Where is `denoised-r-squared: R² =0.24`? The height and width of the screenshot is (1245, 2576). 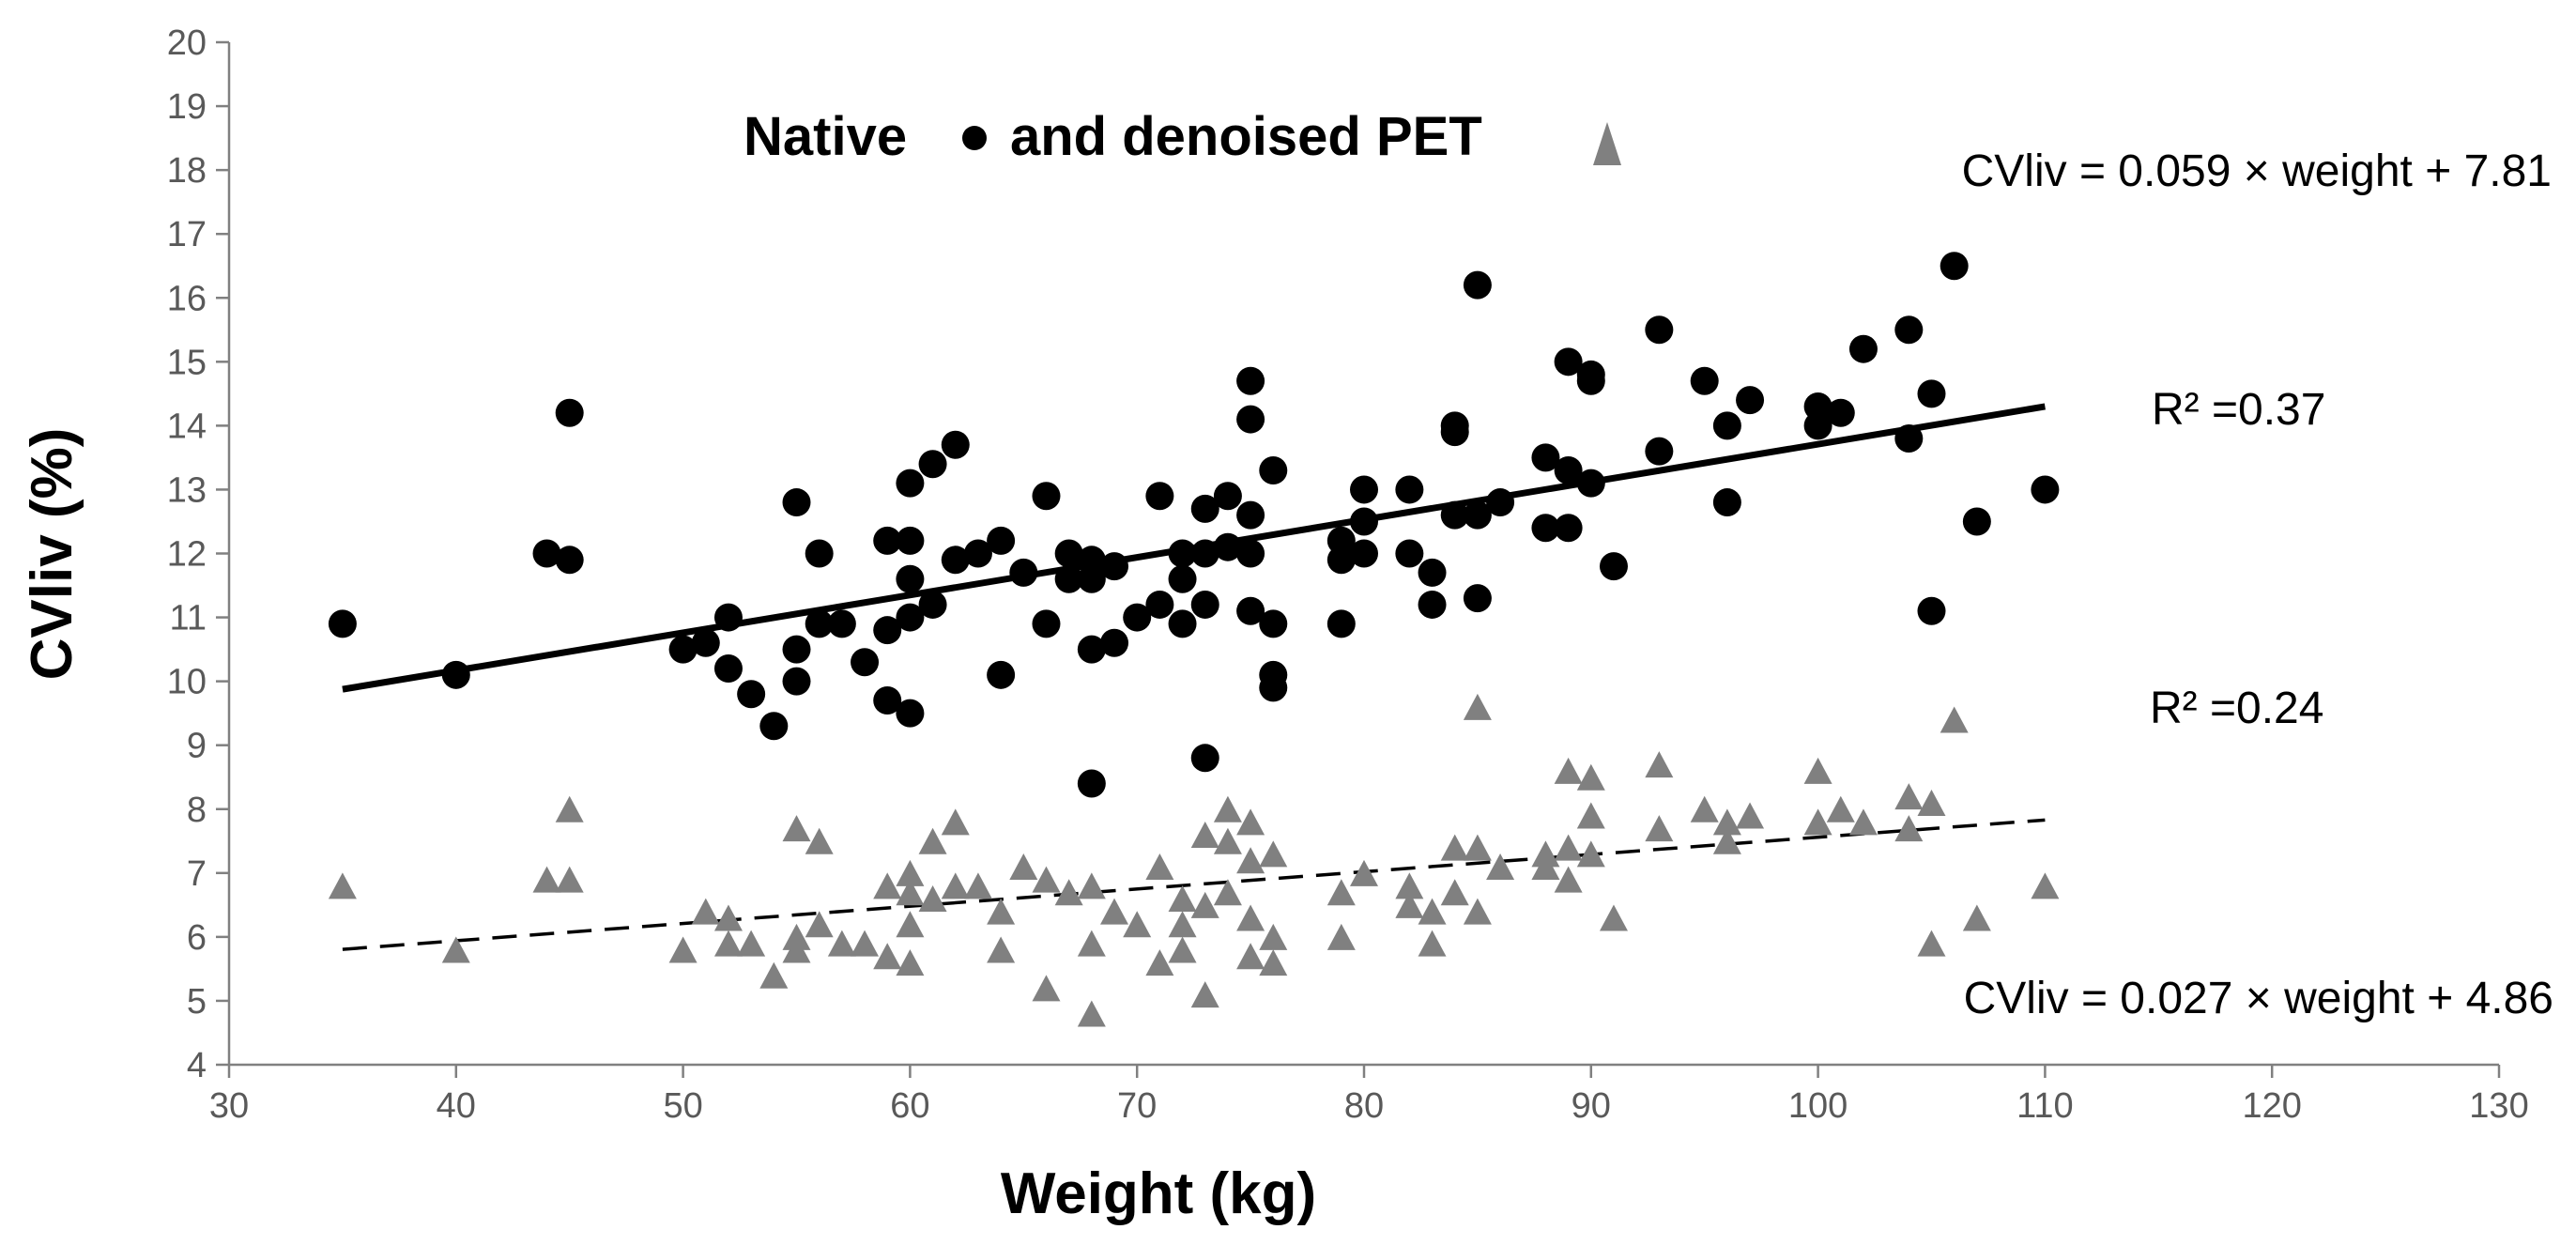
denoised-r-squared: R² =0.24 is located at coordinates (2236, 708).